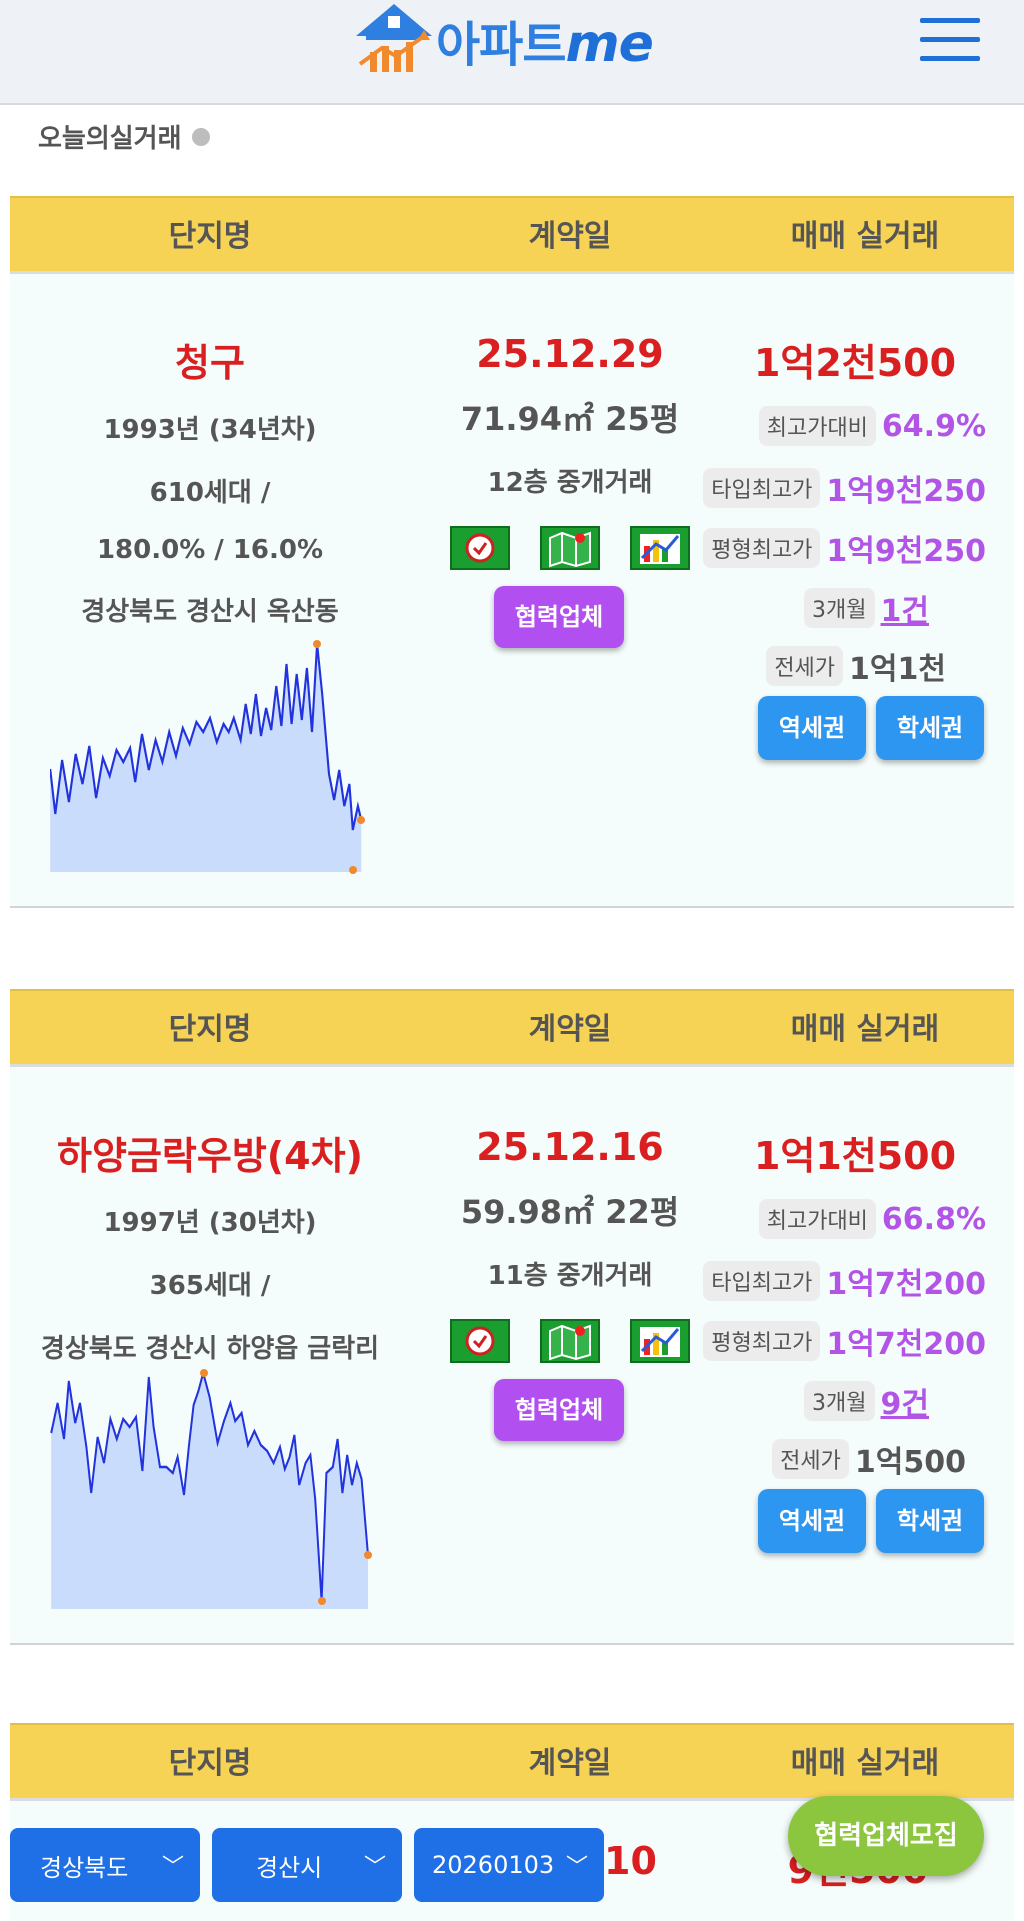  Describe the element at coordinates (210, 1286) in the screenshot. I see `households: 365세대 /` at that location.